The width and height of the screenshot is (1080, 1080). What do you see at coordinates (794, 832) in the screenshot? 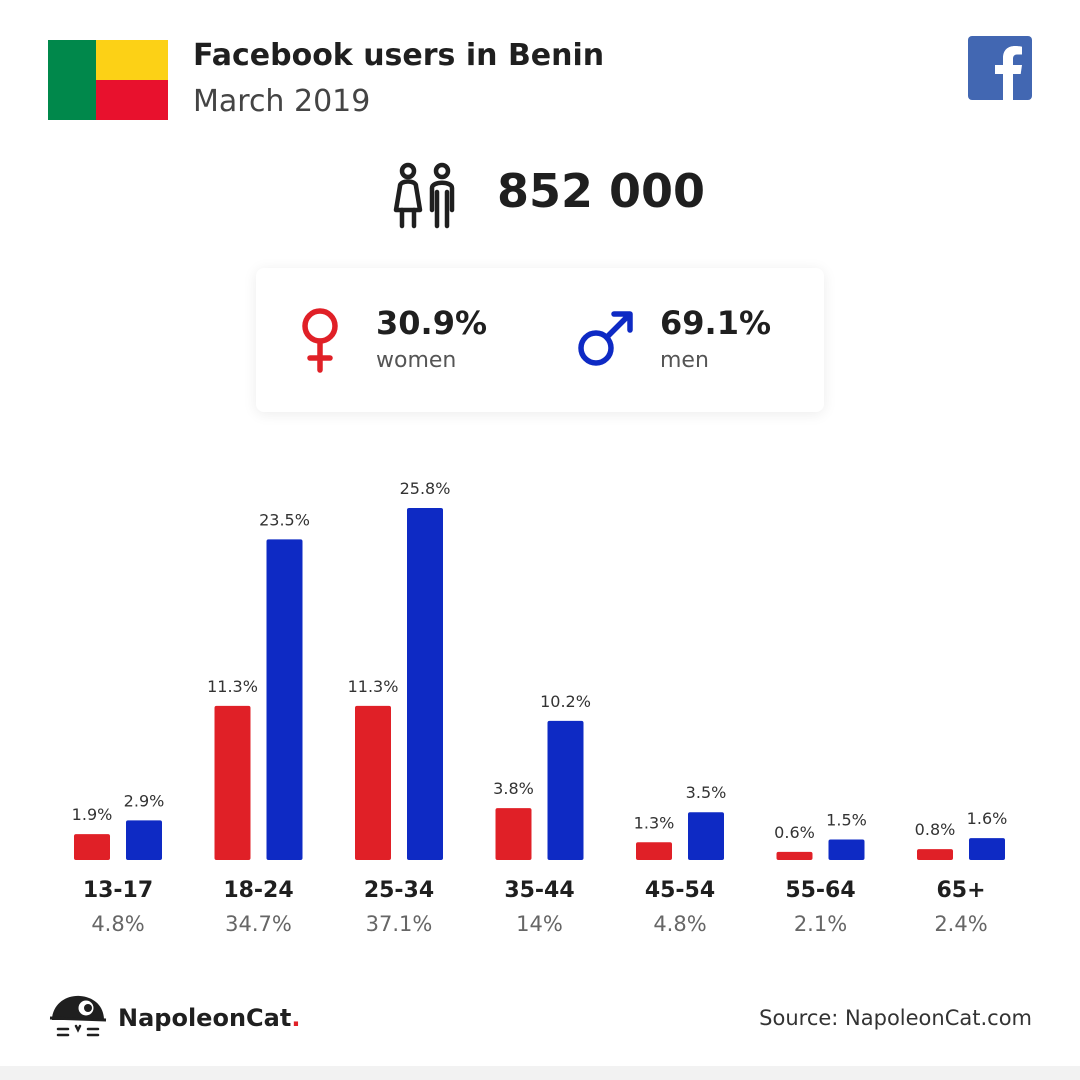
I see `data-label-women-55-64: 0.6%` at bounding box center [794, 832].